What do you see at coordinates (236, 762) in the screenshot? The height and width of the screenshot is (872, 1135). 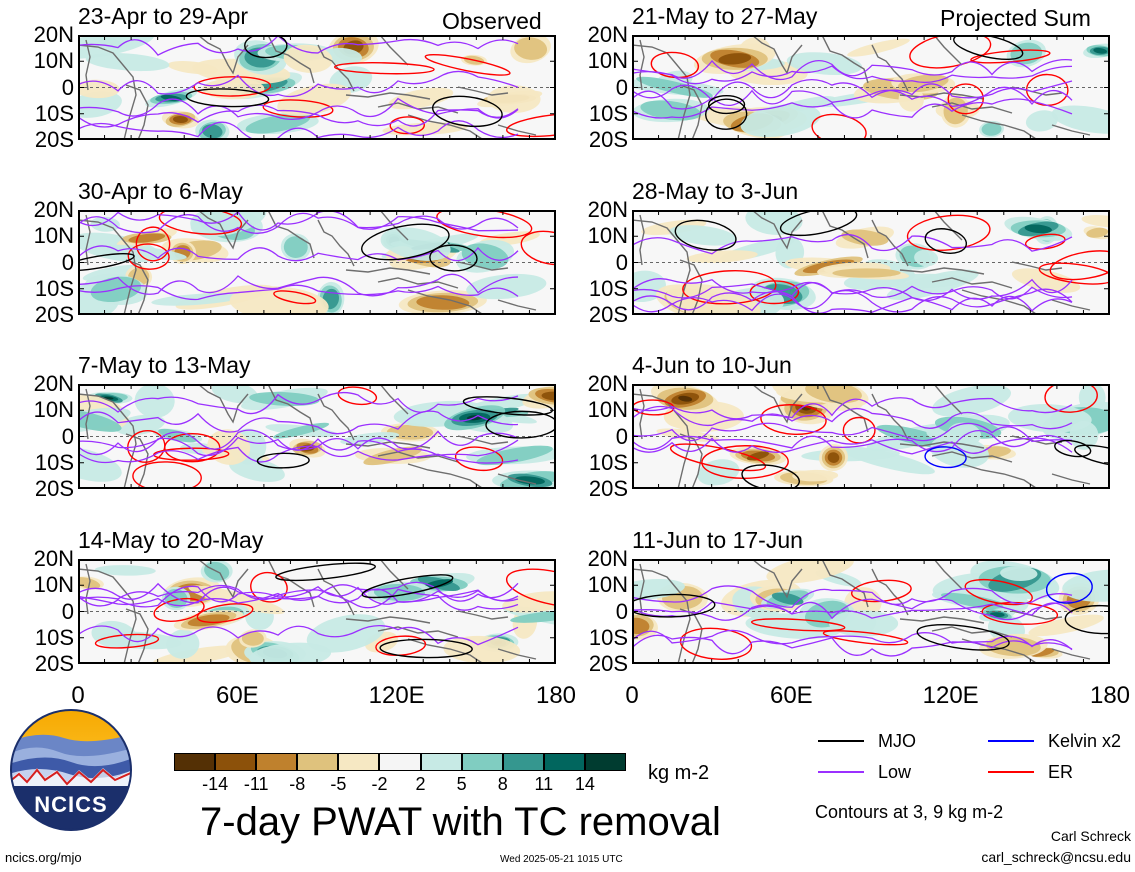 I see `colorbar-swatch` at bounding box center [236, 762].